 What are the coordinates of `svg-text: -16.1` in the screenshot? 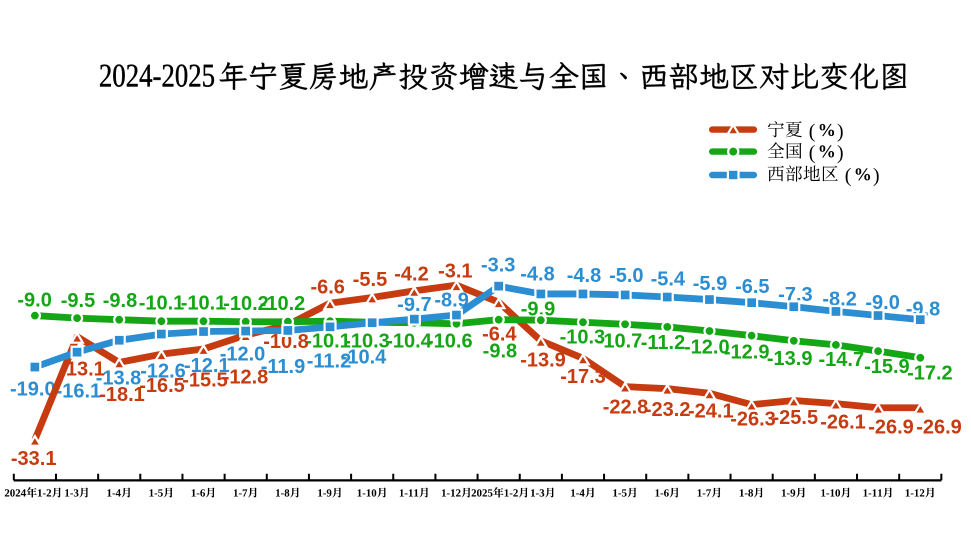 It's located at (79, 391).